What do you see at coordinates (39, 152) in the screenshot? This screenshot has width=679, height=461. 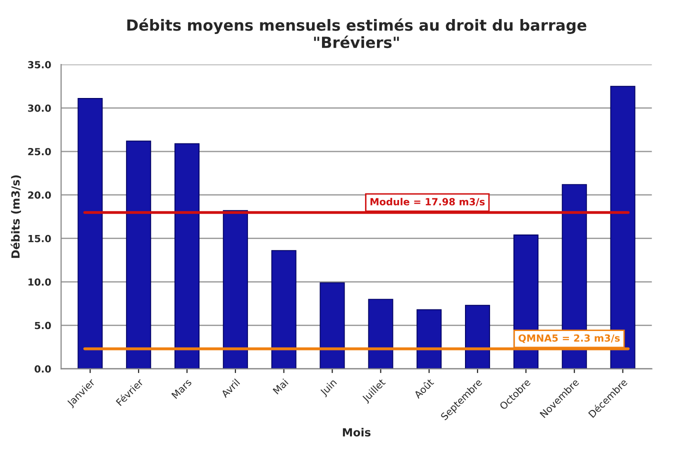 I see `y-tick-label: 25.0` at bounding box center [39, 152].